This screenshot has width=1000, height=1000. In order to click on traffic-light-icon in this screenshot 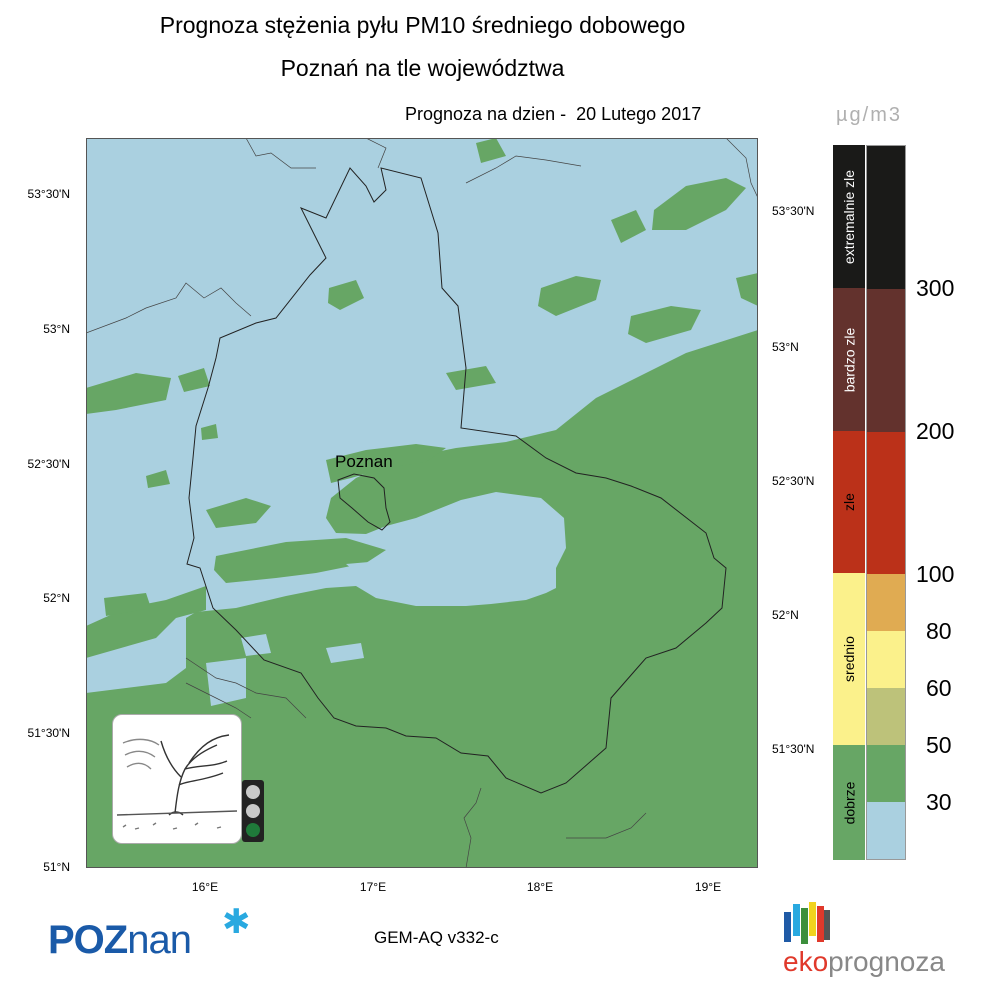, I will do `click(253, 811)`.